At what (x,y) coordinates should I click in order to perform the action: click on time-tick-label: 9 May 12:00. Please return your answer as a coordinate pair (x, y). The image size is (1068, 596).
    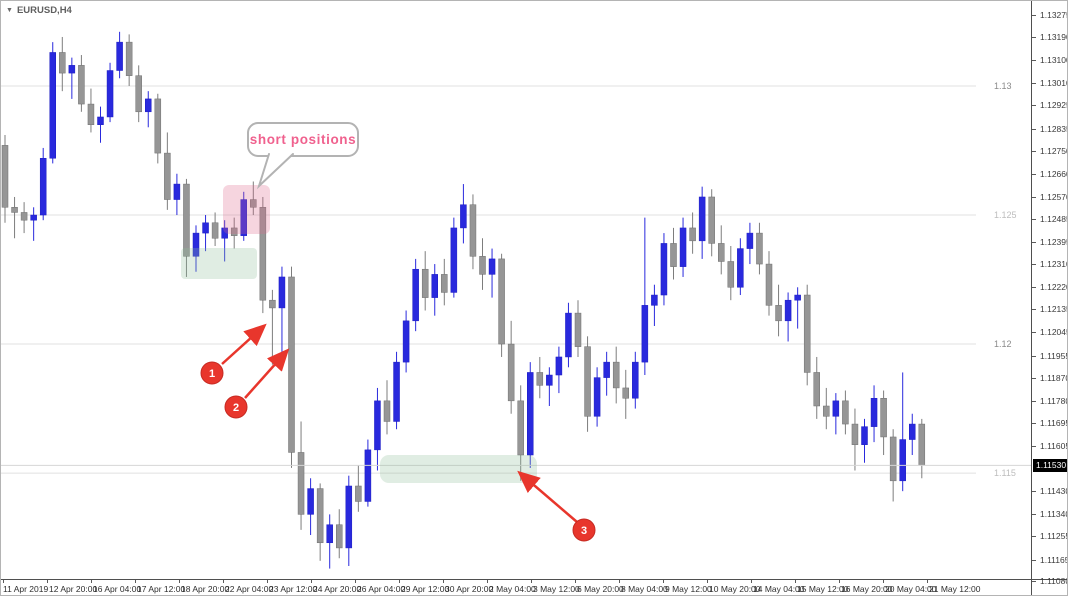
    Looking at the image, I should click on (688, 589).